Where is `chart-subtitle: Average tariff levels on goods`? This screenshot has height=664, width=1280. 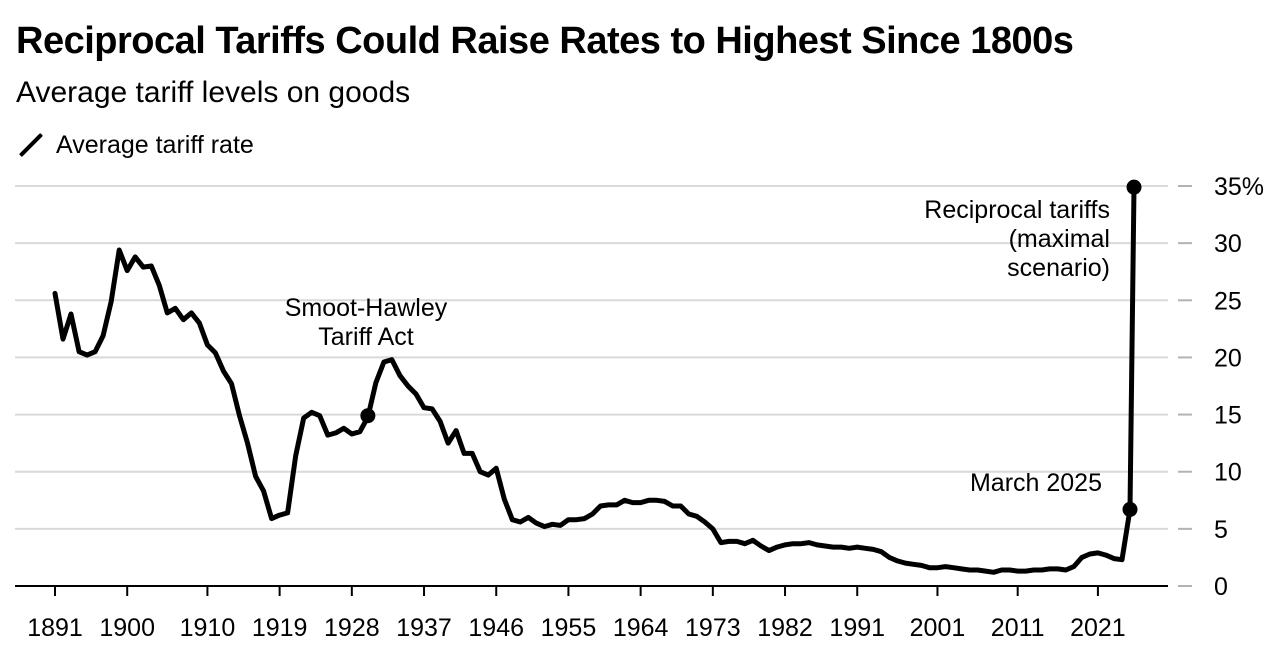
chart-subtitle: Average tariff levels on goods is located at coordinates (213, 92).